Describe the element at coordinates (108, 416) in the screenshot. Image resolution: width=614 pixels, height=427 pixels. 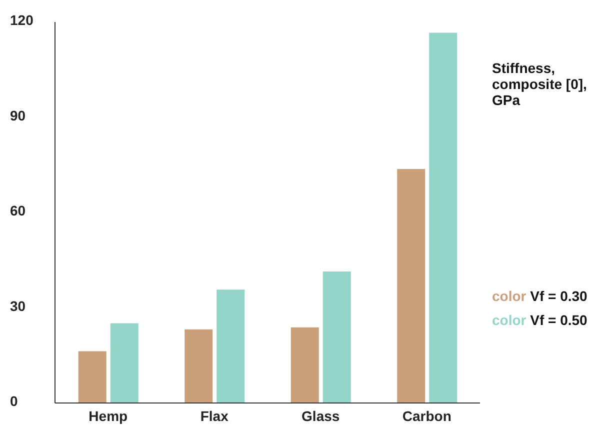
I see `x-tick-label: Hemp` at that location.